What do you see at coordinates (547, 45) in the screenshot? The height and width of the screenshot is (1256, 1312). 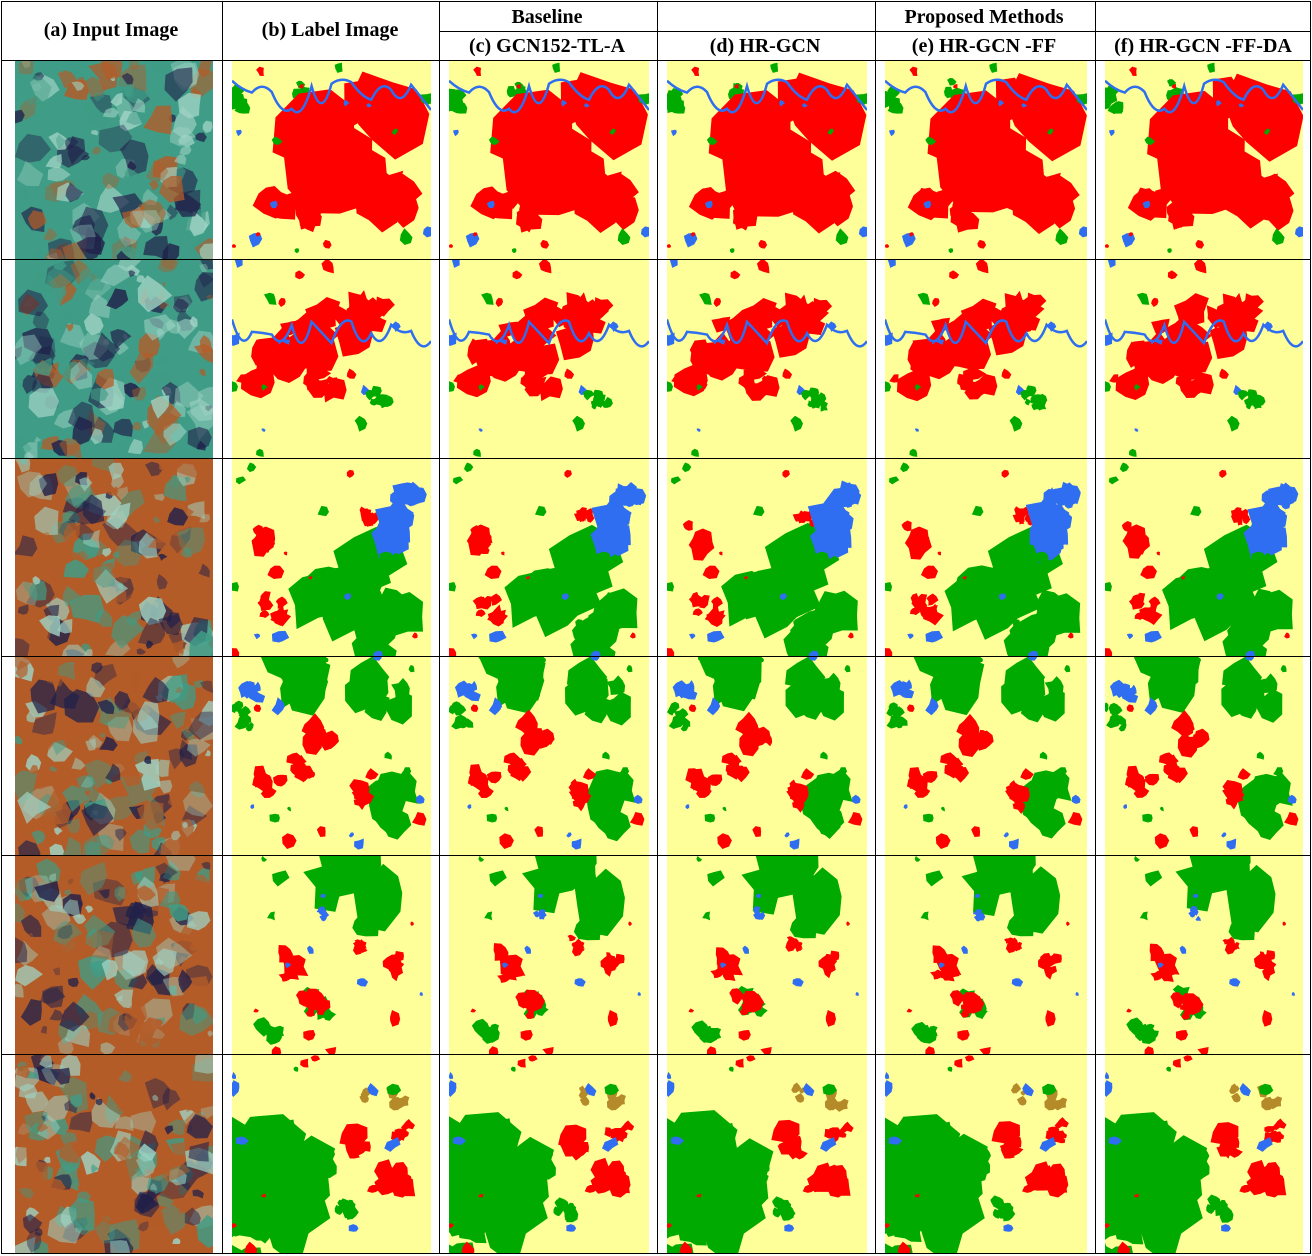 I see `column-header-c: (c) GCN152-TL-A` at bounding box center [547, 45].